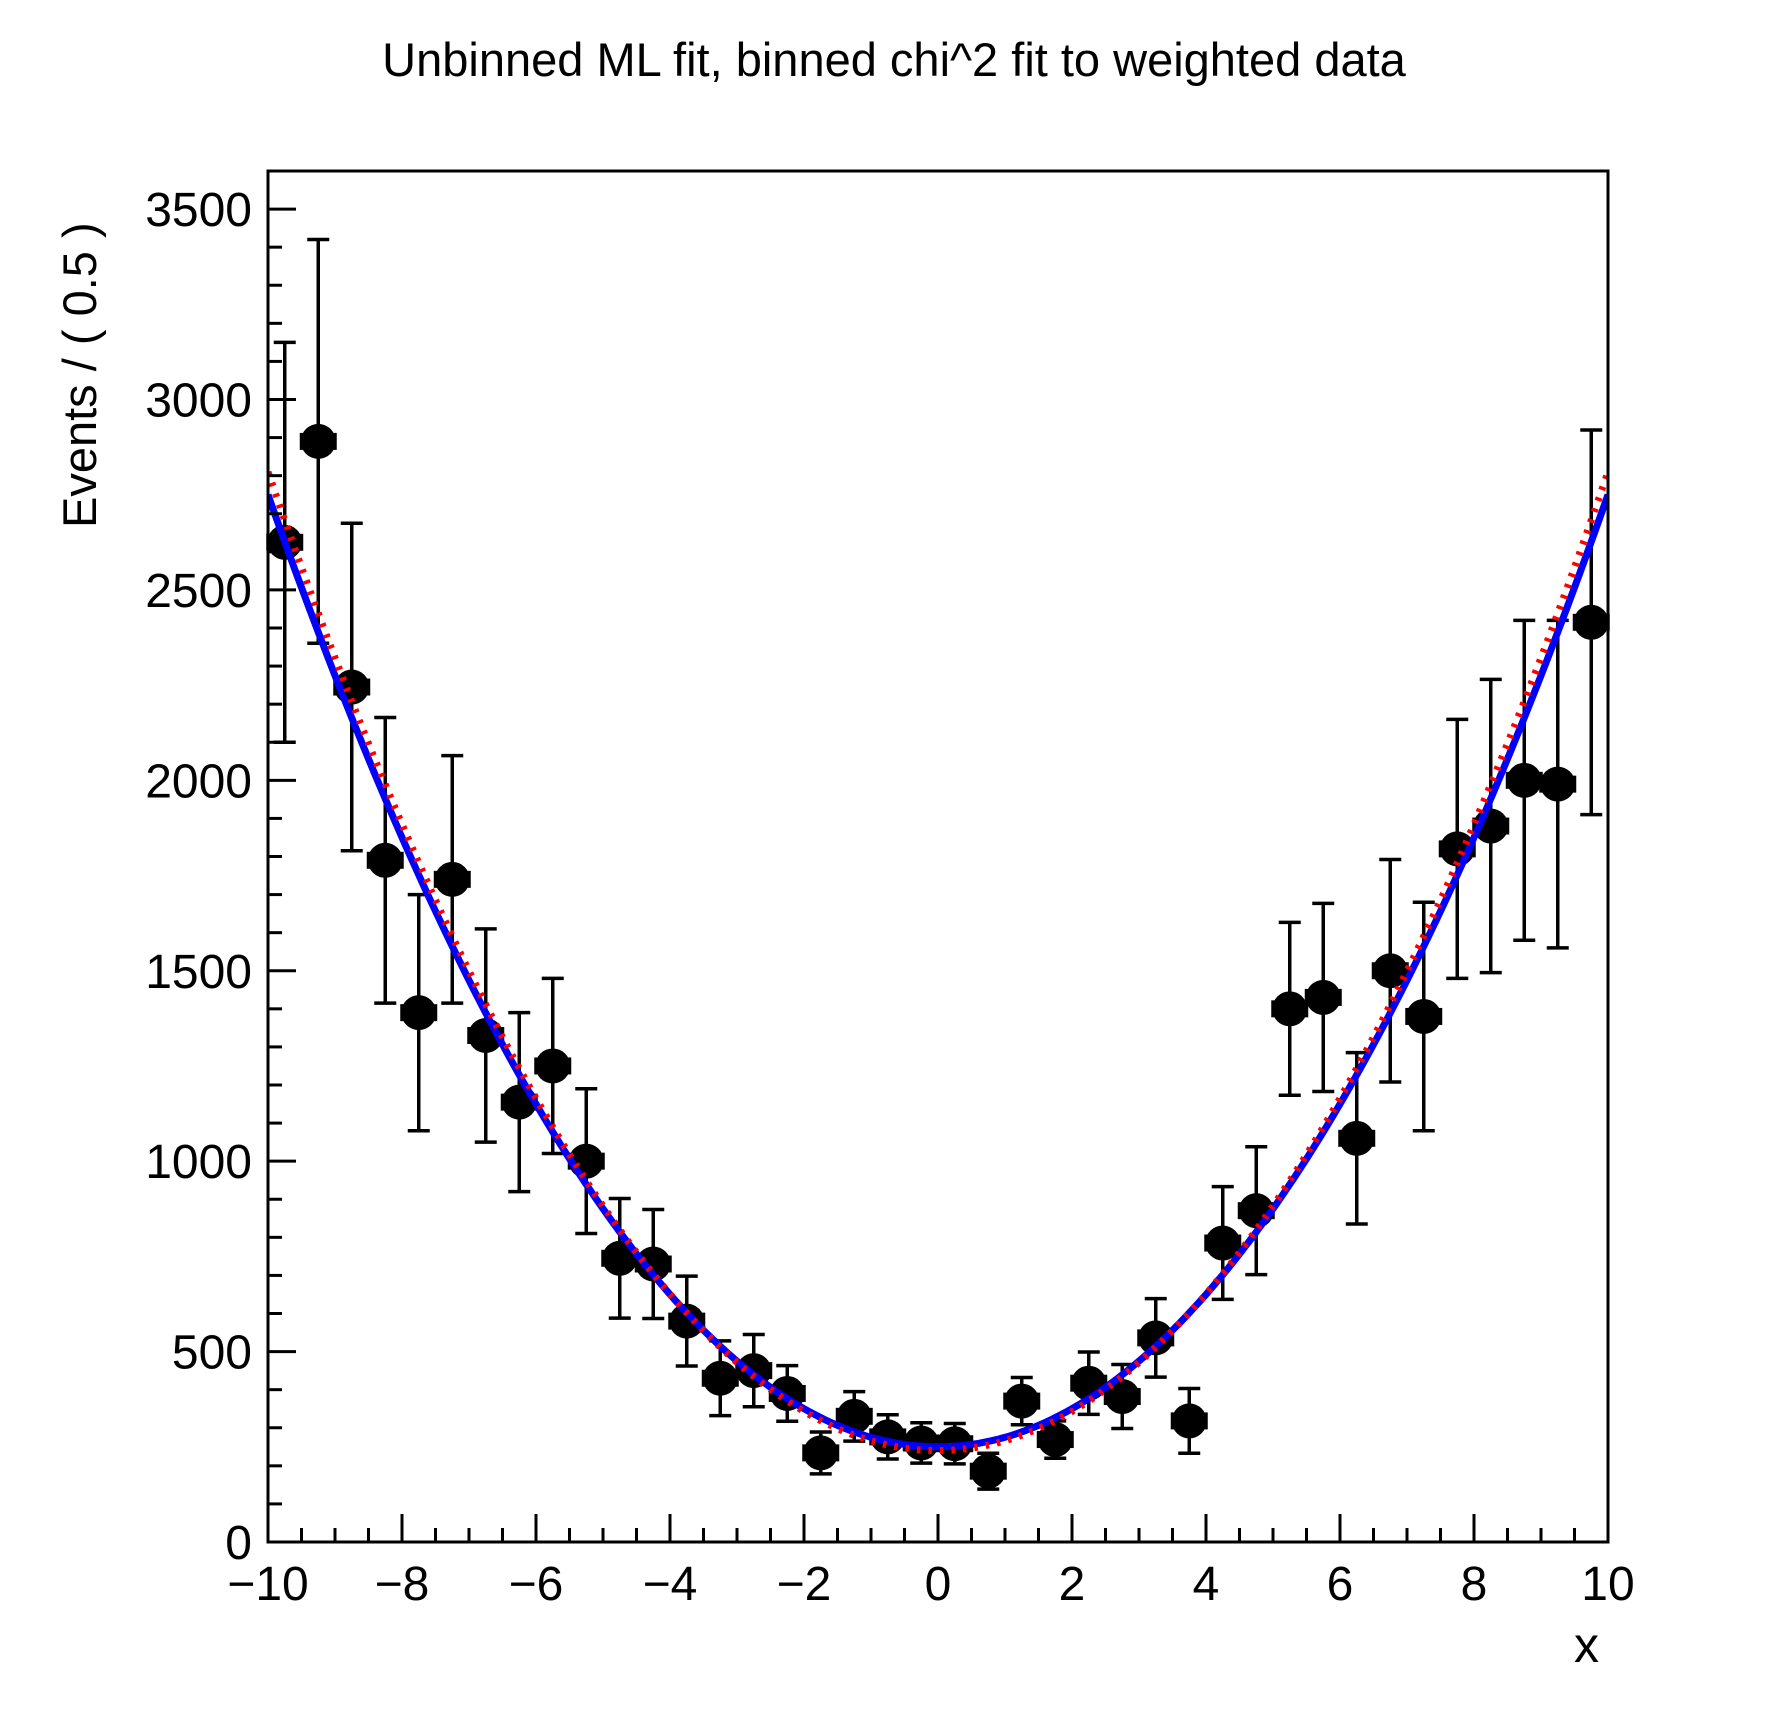 The height and width of the screenshot is (1716, 1788). What do you see at coordinates (938, 1528) in the screenshot?
I see `x-axis-ticks` at bounding box center [938, 1528].